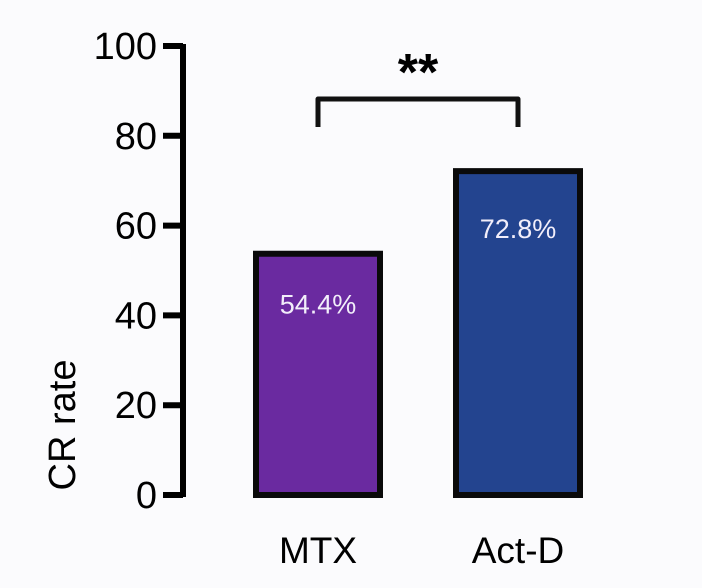 The image size is (702, 588). What do you see at coordinates (146, 496) in the screenshot?
I see `y-tick-label: 0` at bounding box center [146, 496].